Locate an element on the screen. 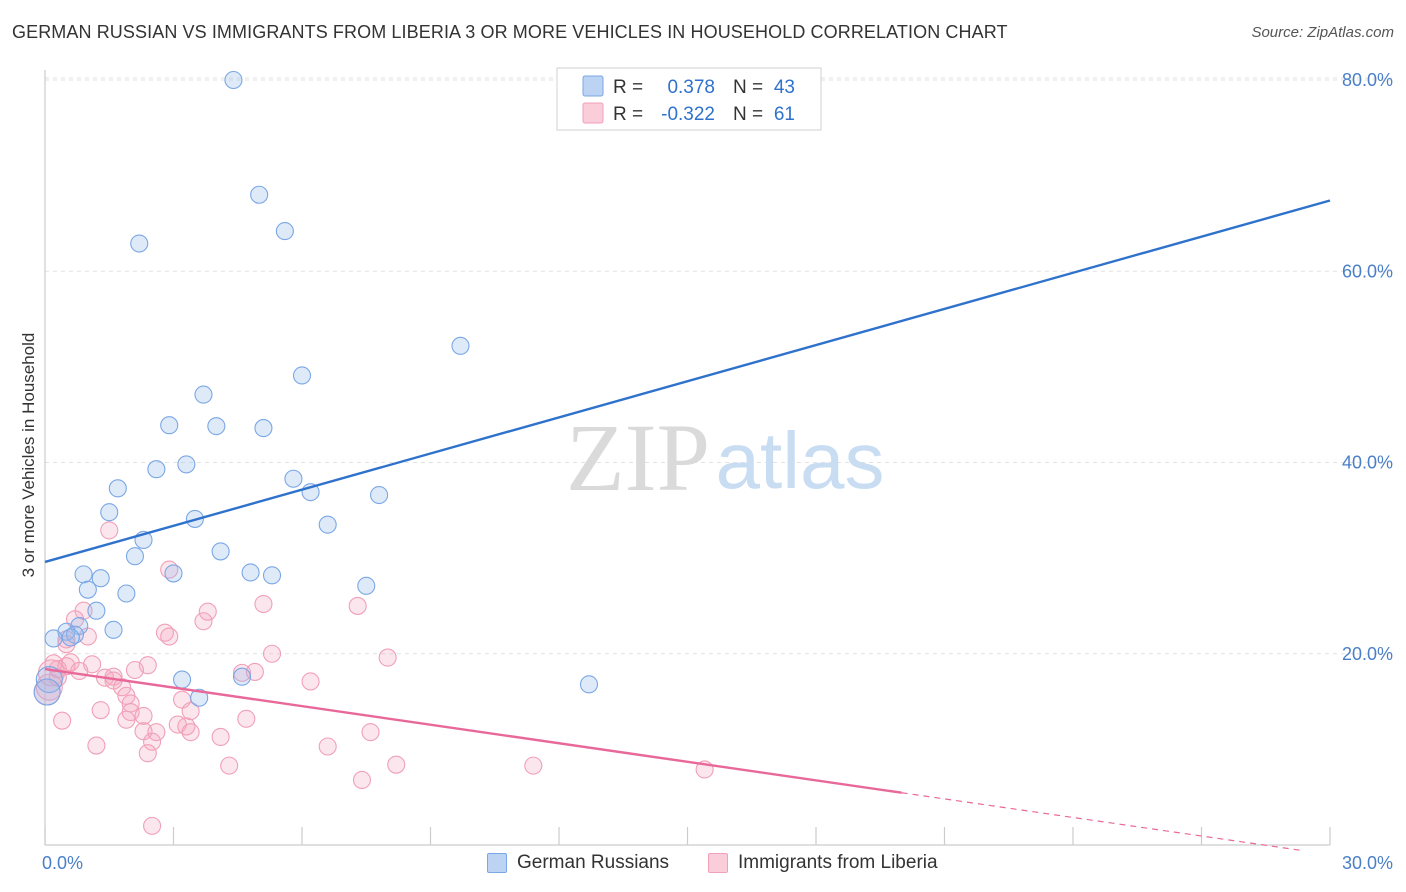 Image resolution: width=1406 pixels, height=892 pixels. legend-r-label-2: R = is located at coordinates (628, 114).